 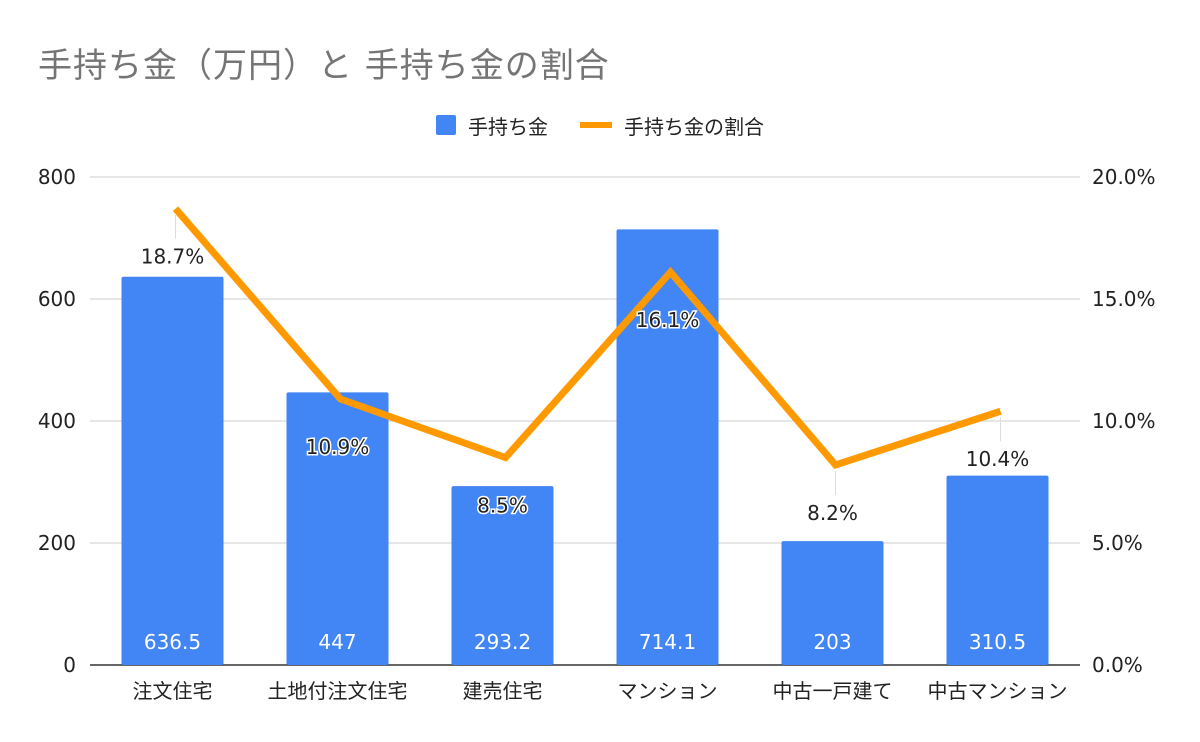 I want to click on chart-title: 手持ち金（万円）と 手持ち金の割合, so click(x=324, y=66).